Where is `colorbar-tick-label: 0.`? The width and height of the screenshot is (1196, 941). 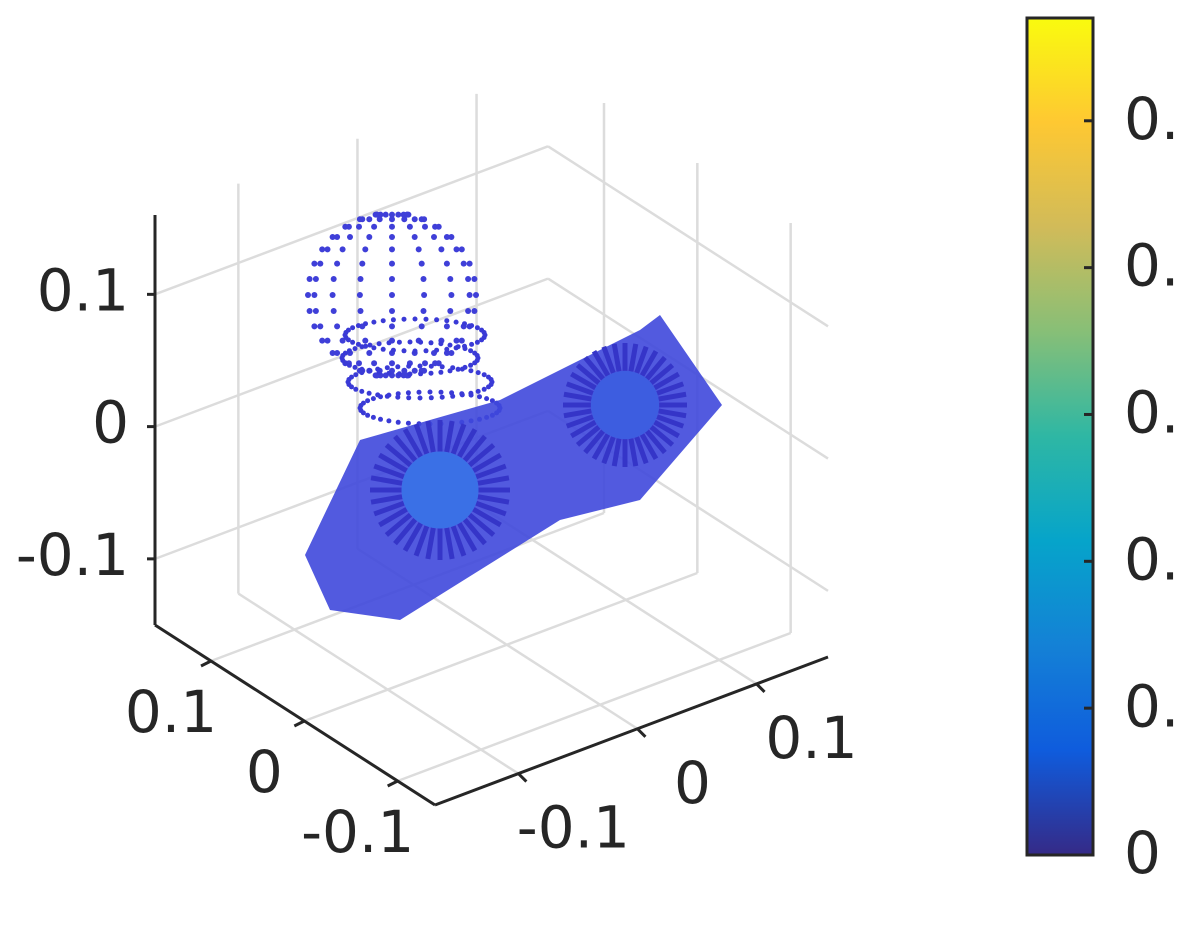 colorbar-tick-label: 0. is located at coordinates (1151, 266).